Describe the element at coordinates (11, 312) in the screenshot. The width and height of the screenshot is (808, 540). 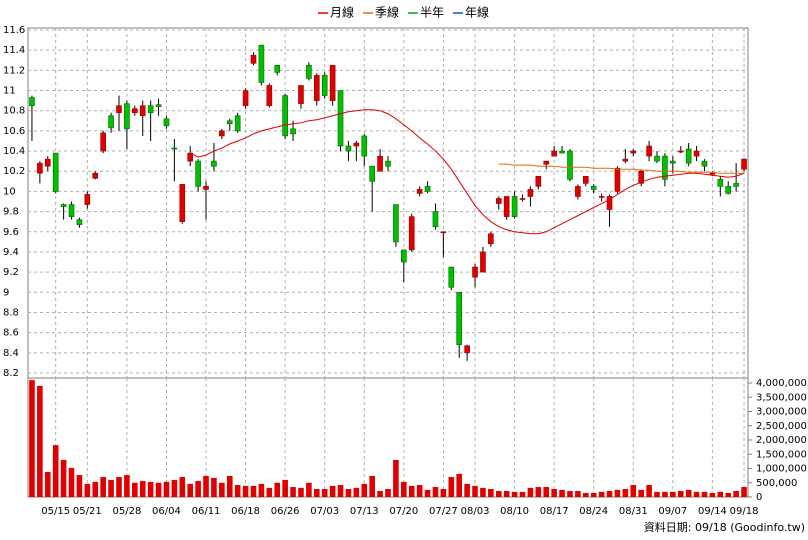
I see `y-tick-label: 8.8` at that location.